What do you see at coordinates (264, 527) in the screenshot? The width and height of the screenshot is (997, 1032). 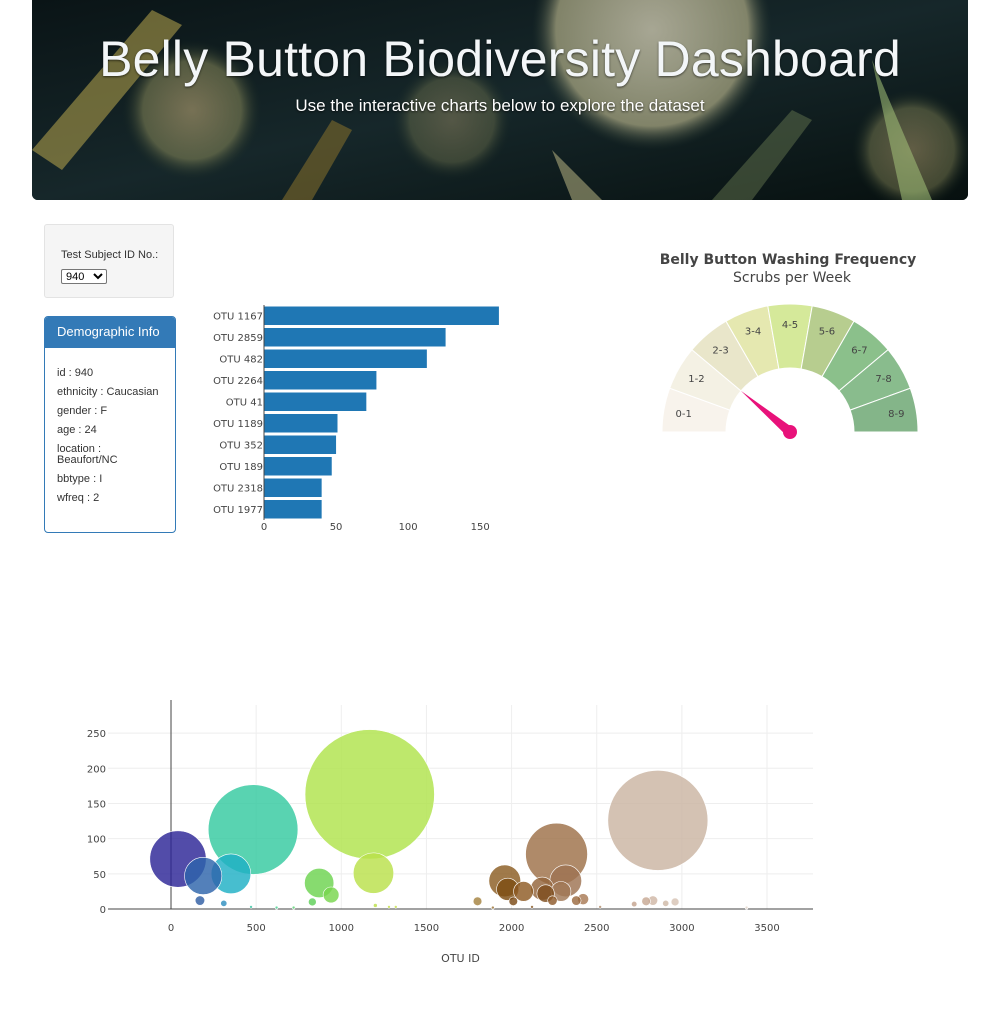 I see `bar-x-tick-label: 0` at bounding box center [264, 527].